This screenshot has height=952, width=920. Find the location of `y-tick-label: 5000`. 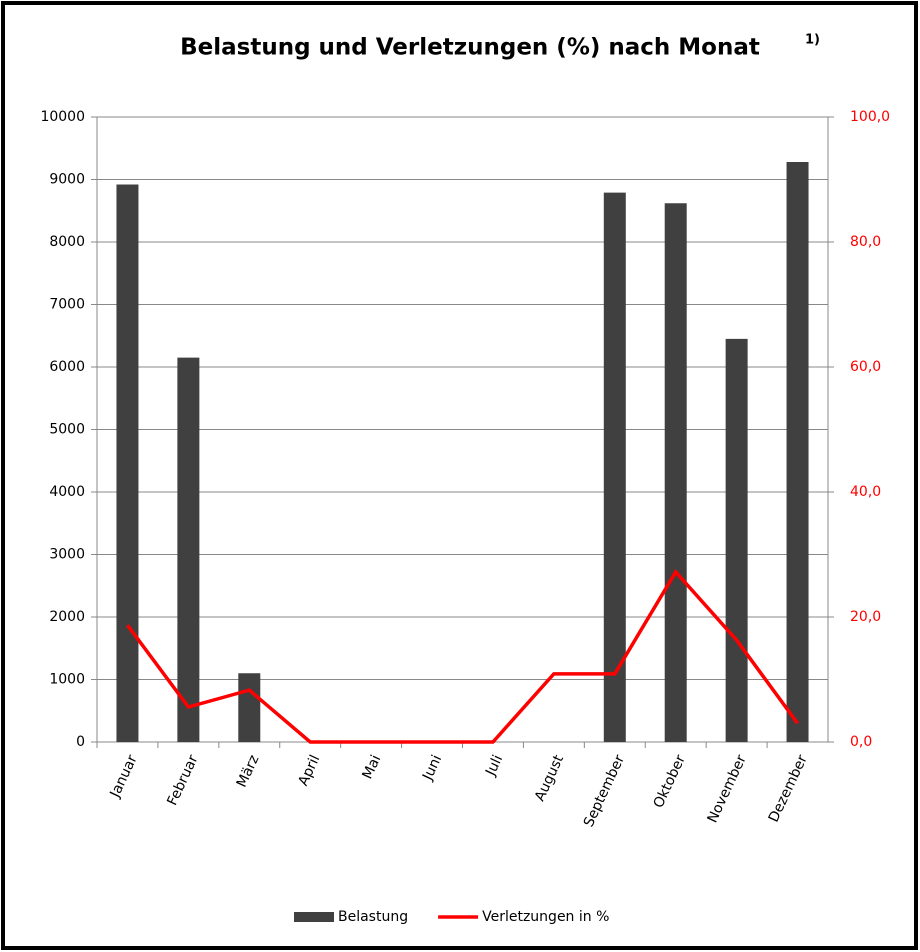

y-tick-label: 5000 is located at coordinates (67, 430).